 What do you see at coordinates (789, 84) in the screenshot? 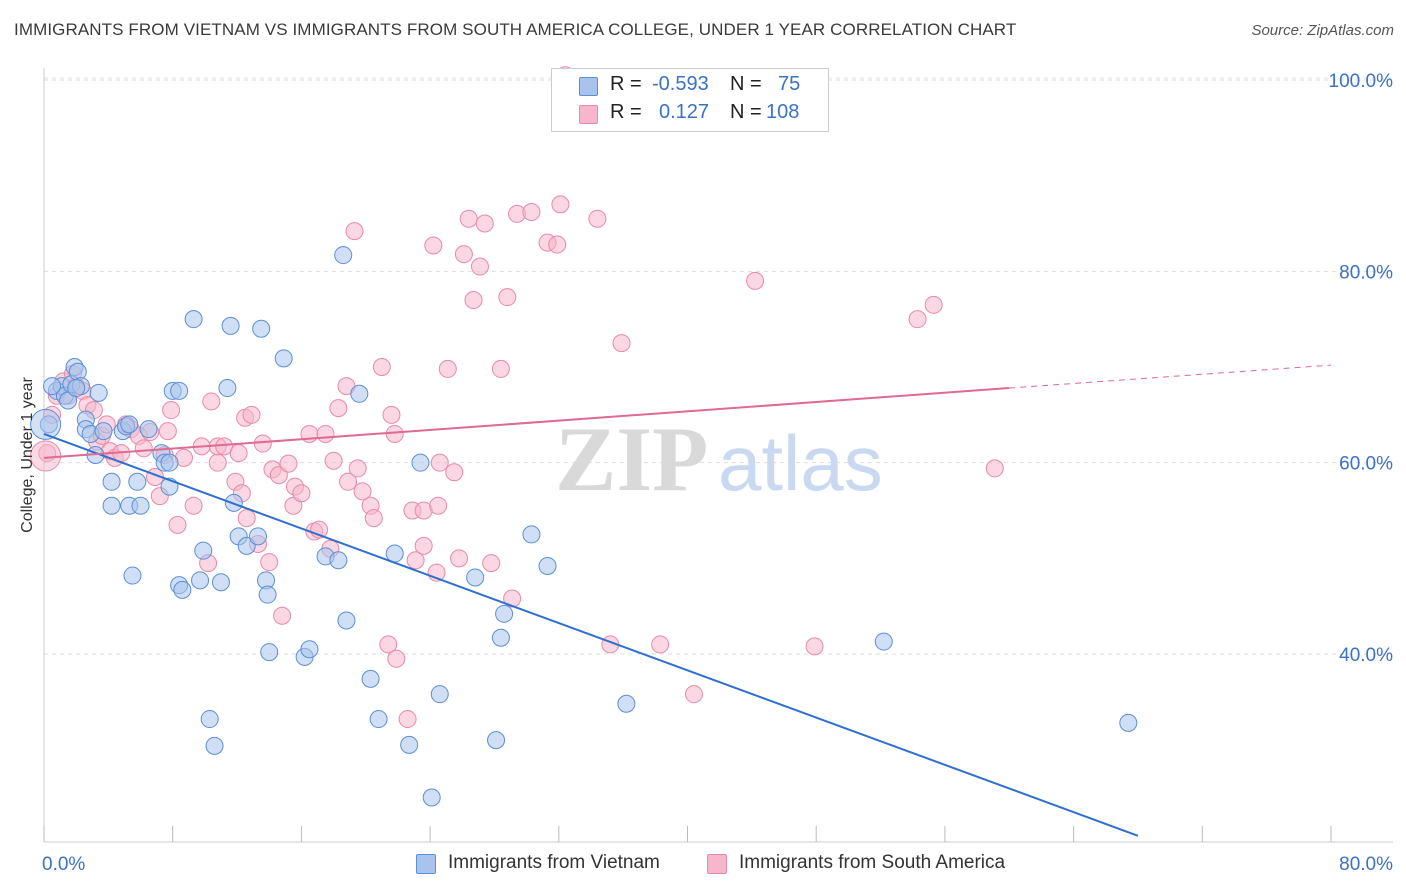
I see `legend-n-value-vietnam: 75` at bounding box center [789, 84].